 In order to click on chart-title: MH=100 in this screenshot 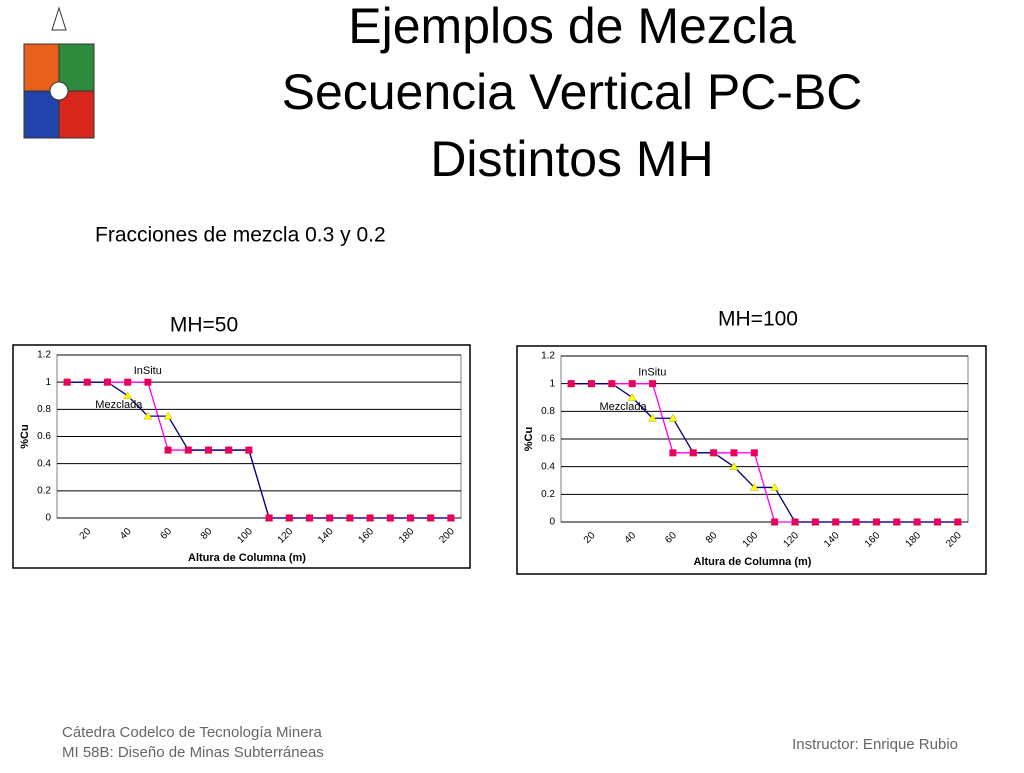, I will do `click(758, 319)`.